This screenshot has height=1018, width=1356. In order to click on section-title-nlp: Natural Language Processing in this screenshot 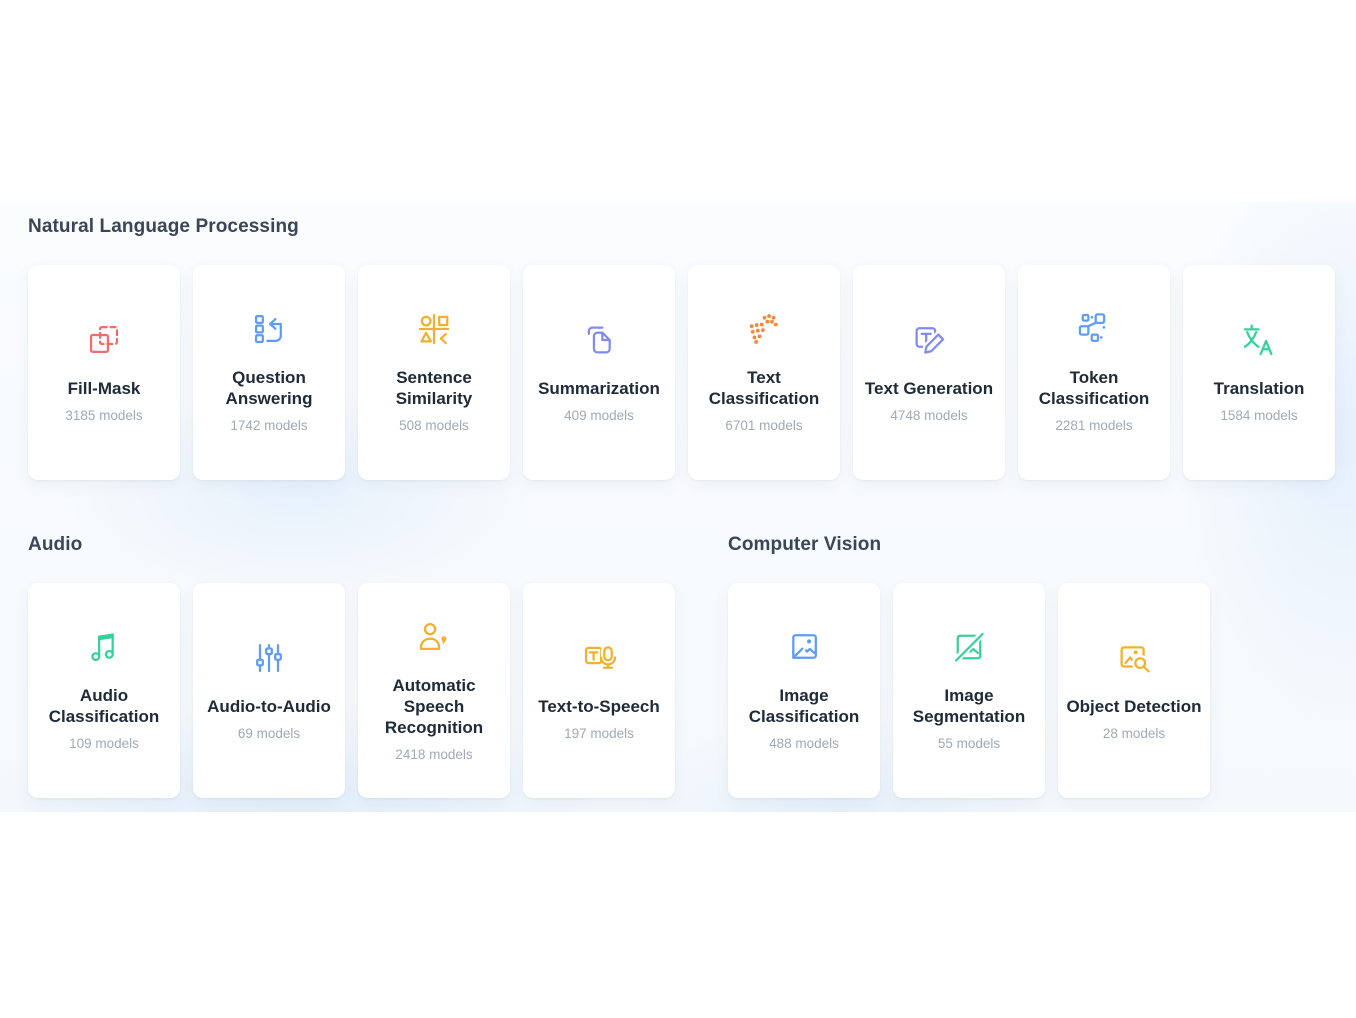, I will do `click(163, 226)`.